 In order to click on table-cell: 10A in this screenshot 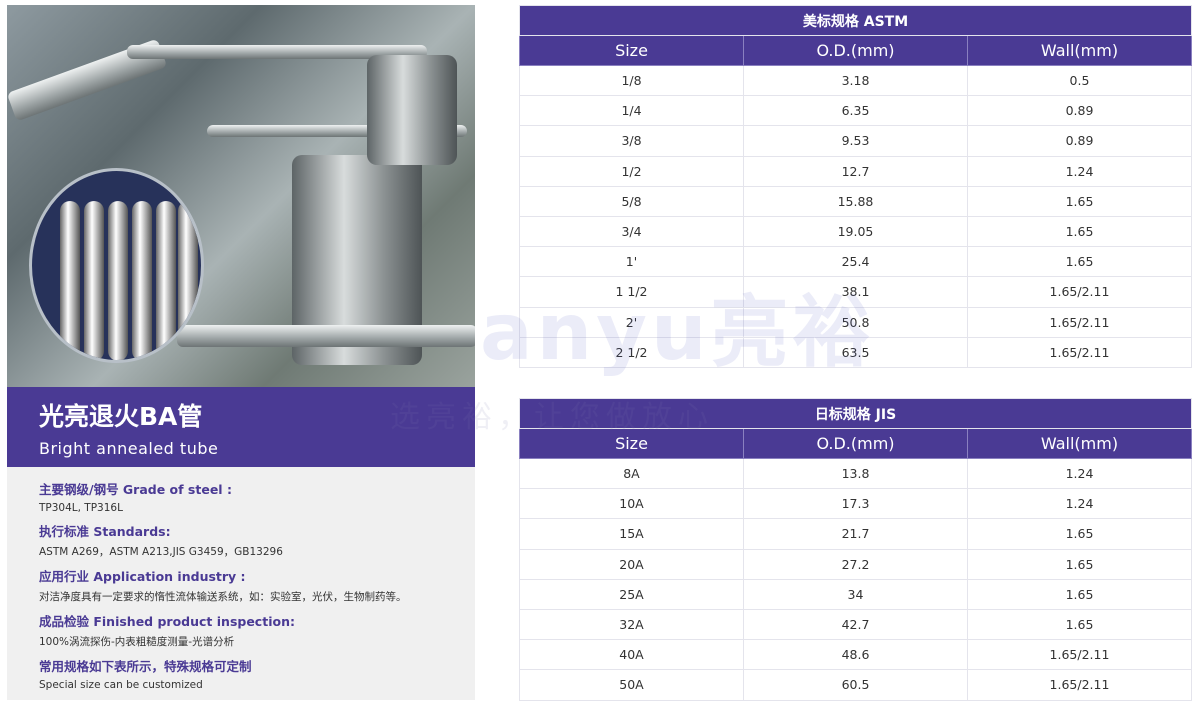, I will do `click(631, 504)`.